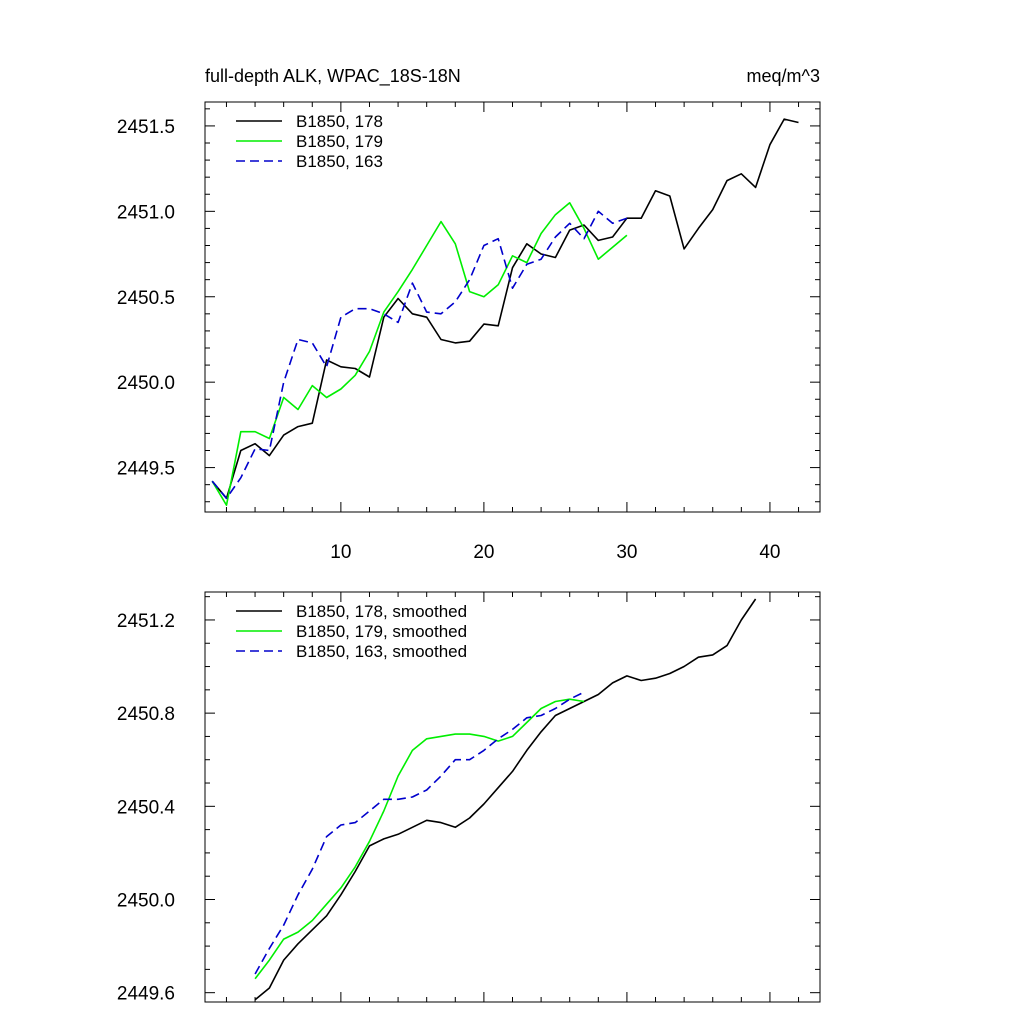  What do you see at coordinates (483, 552) in the screenshot?
I see `x-tick-label: 20` at bounding box center [483, 552].